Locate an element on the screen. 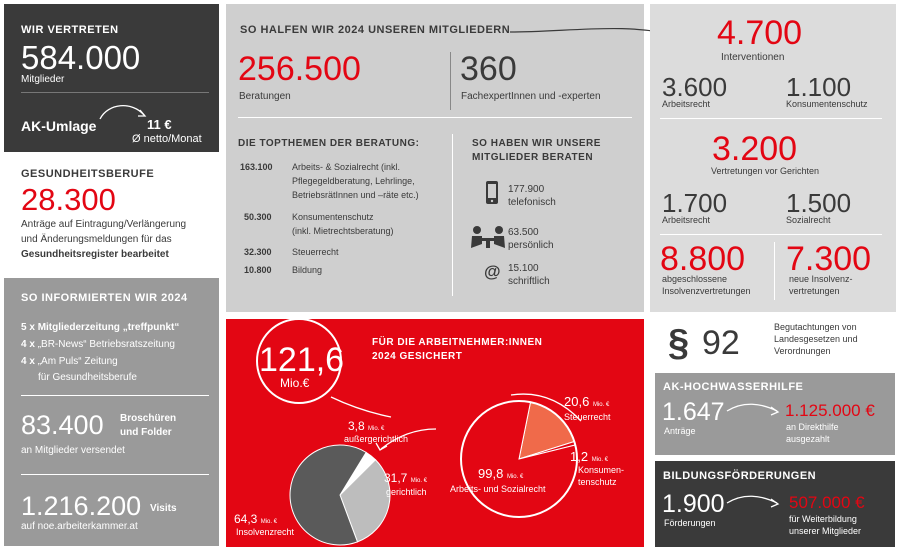 Image resolution: width=900 pixels, height=551 pixels. interventionen-number: 4.700 is located at coordinates (760, 33).